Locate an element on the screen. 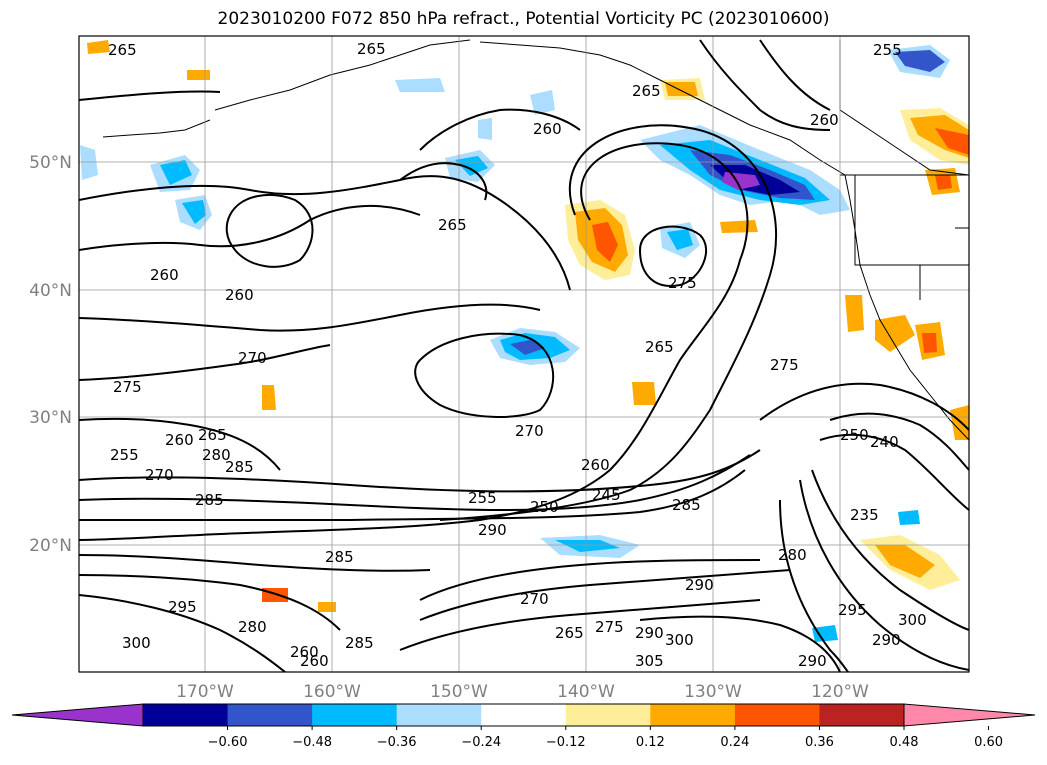  lon-label: 120°W is located at coordinates (840, 692).